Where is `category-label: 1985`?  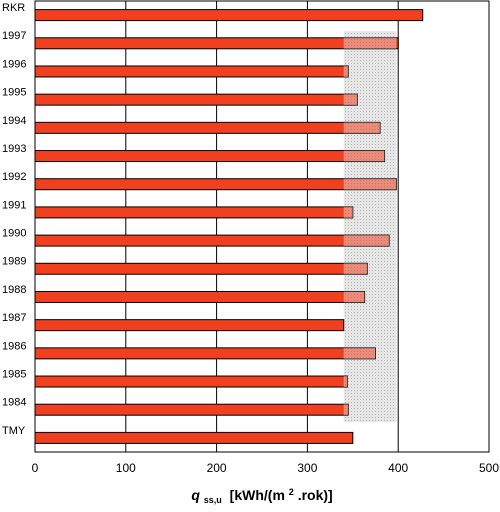 category-label: 1985 is located at coordinates (14, 374).